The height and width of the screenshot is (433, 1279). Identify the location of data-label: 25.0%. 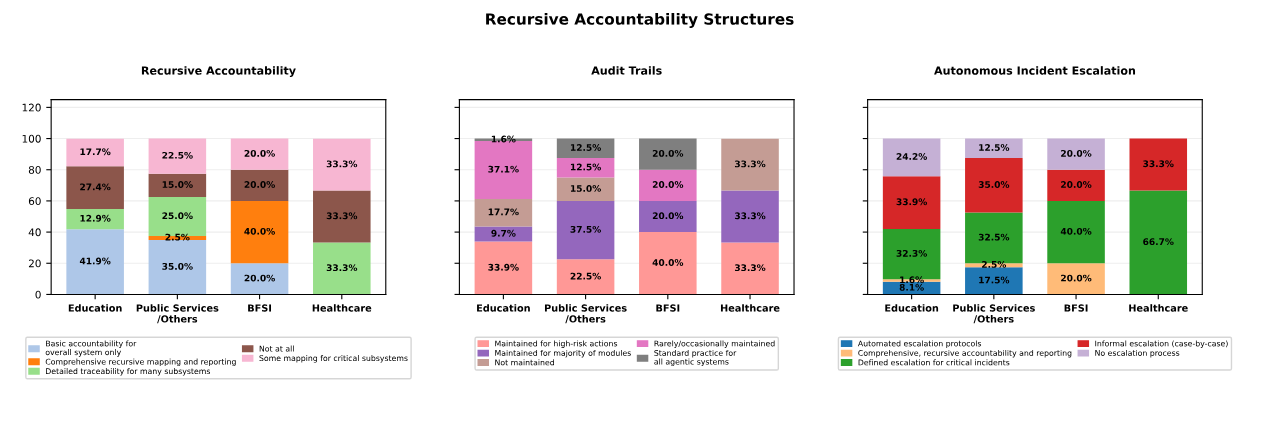
(177, 216).